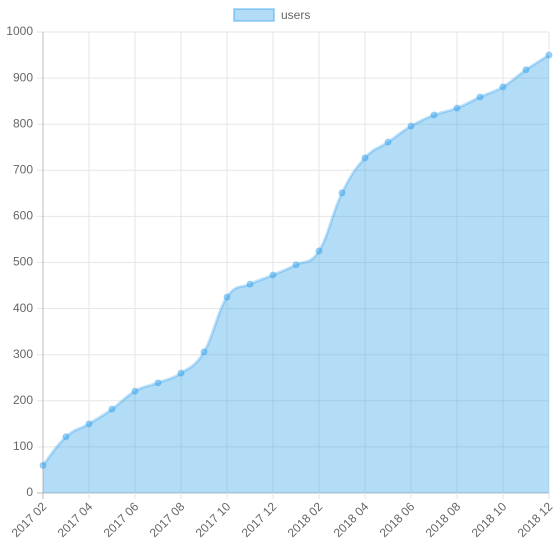 The image size is (555, 560). What do you see at coordinates (29, 492) in the screenshot?
I see `y-tick-label: 0` at bounding box center [29, 492].